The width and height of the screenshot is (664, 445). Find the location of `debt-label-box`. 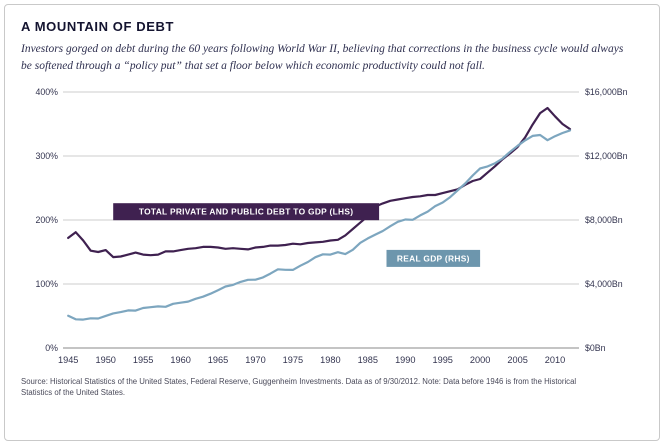

debt-label-box is located at coordinates (246, 212).